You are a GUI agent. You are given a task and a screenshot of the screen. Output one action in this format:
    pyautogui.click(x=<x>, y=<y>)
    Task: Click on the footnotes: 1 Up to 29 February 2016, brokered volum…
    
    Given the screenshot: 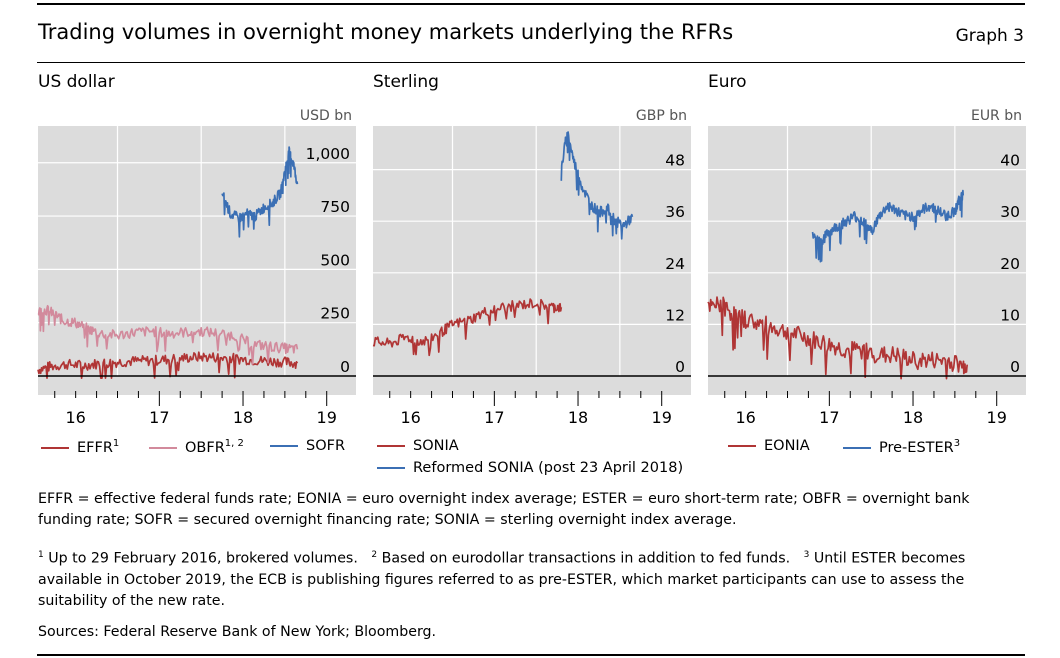 What is the action you would take?
    pyautogui.click(x=532, y=578)
    